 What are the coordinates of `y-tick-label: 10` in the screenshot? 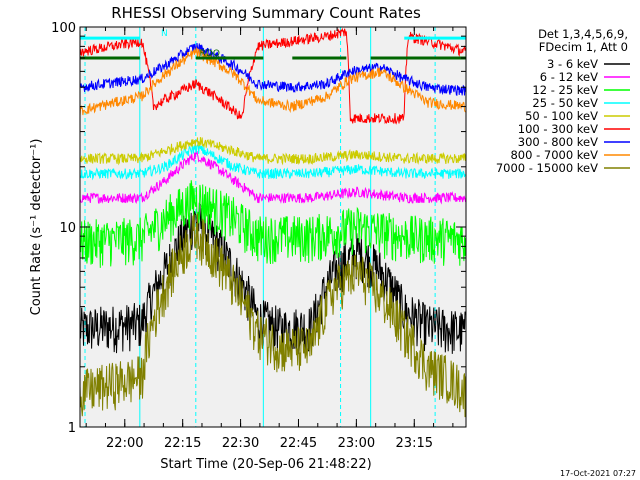 It's located at (67, 228).